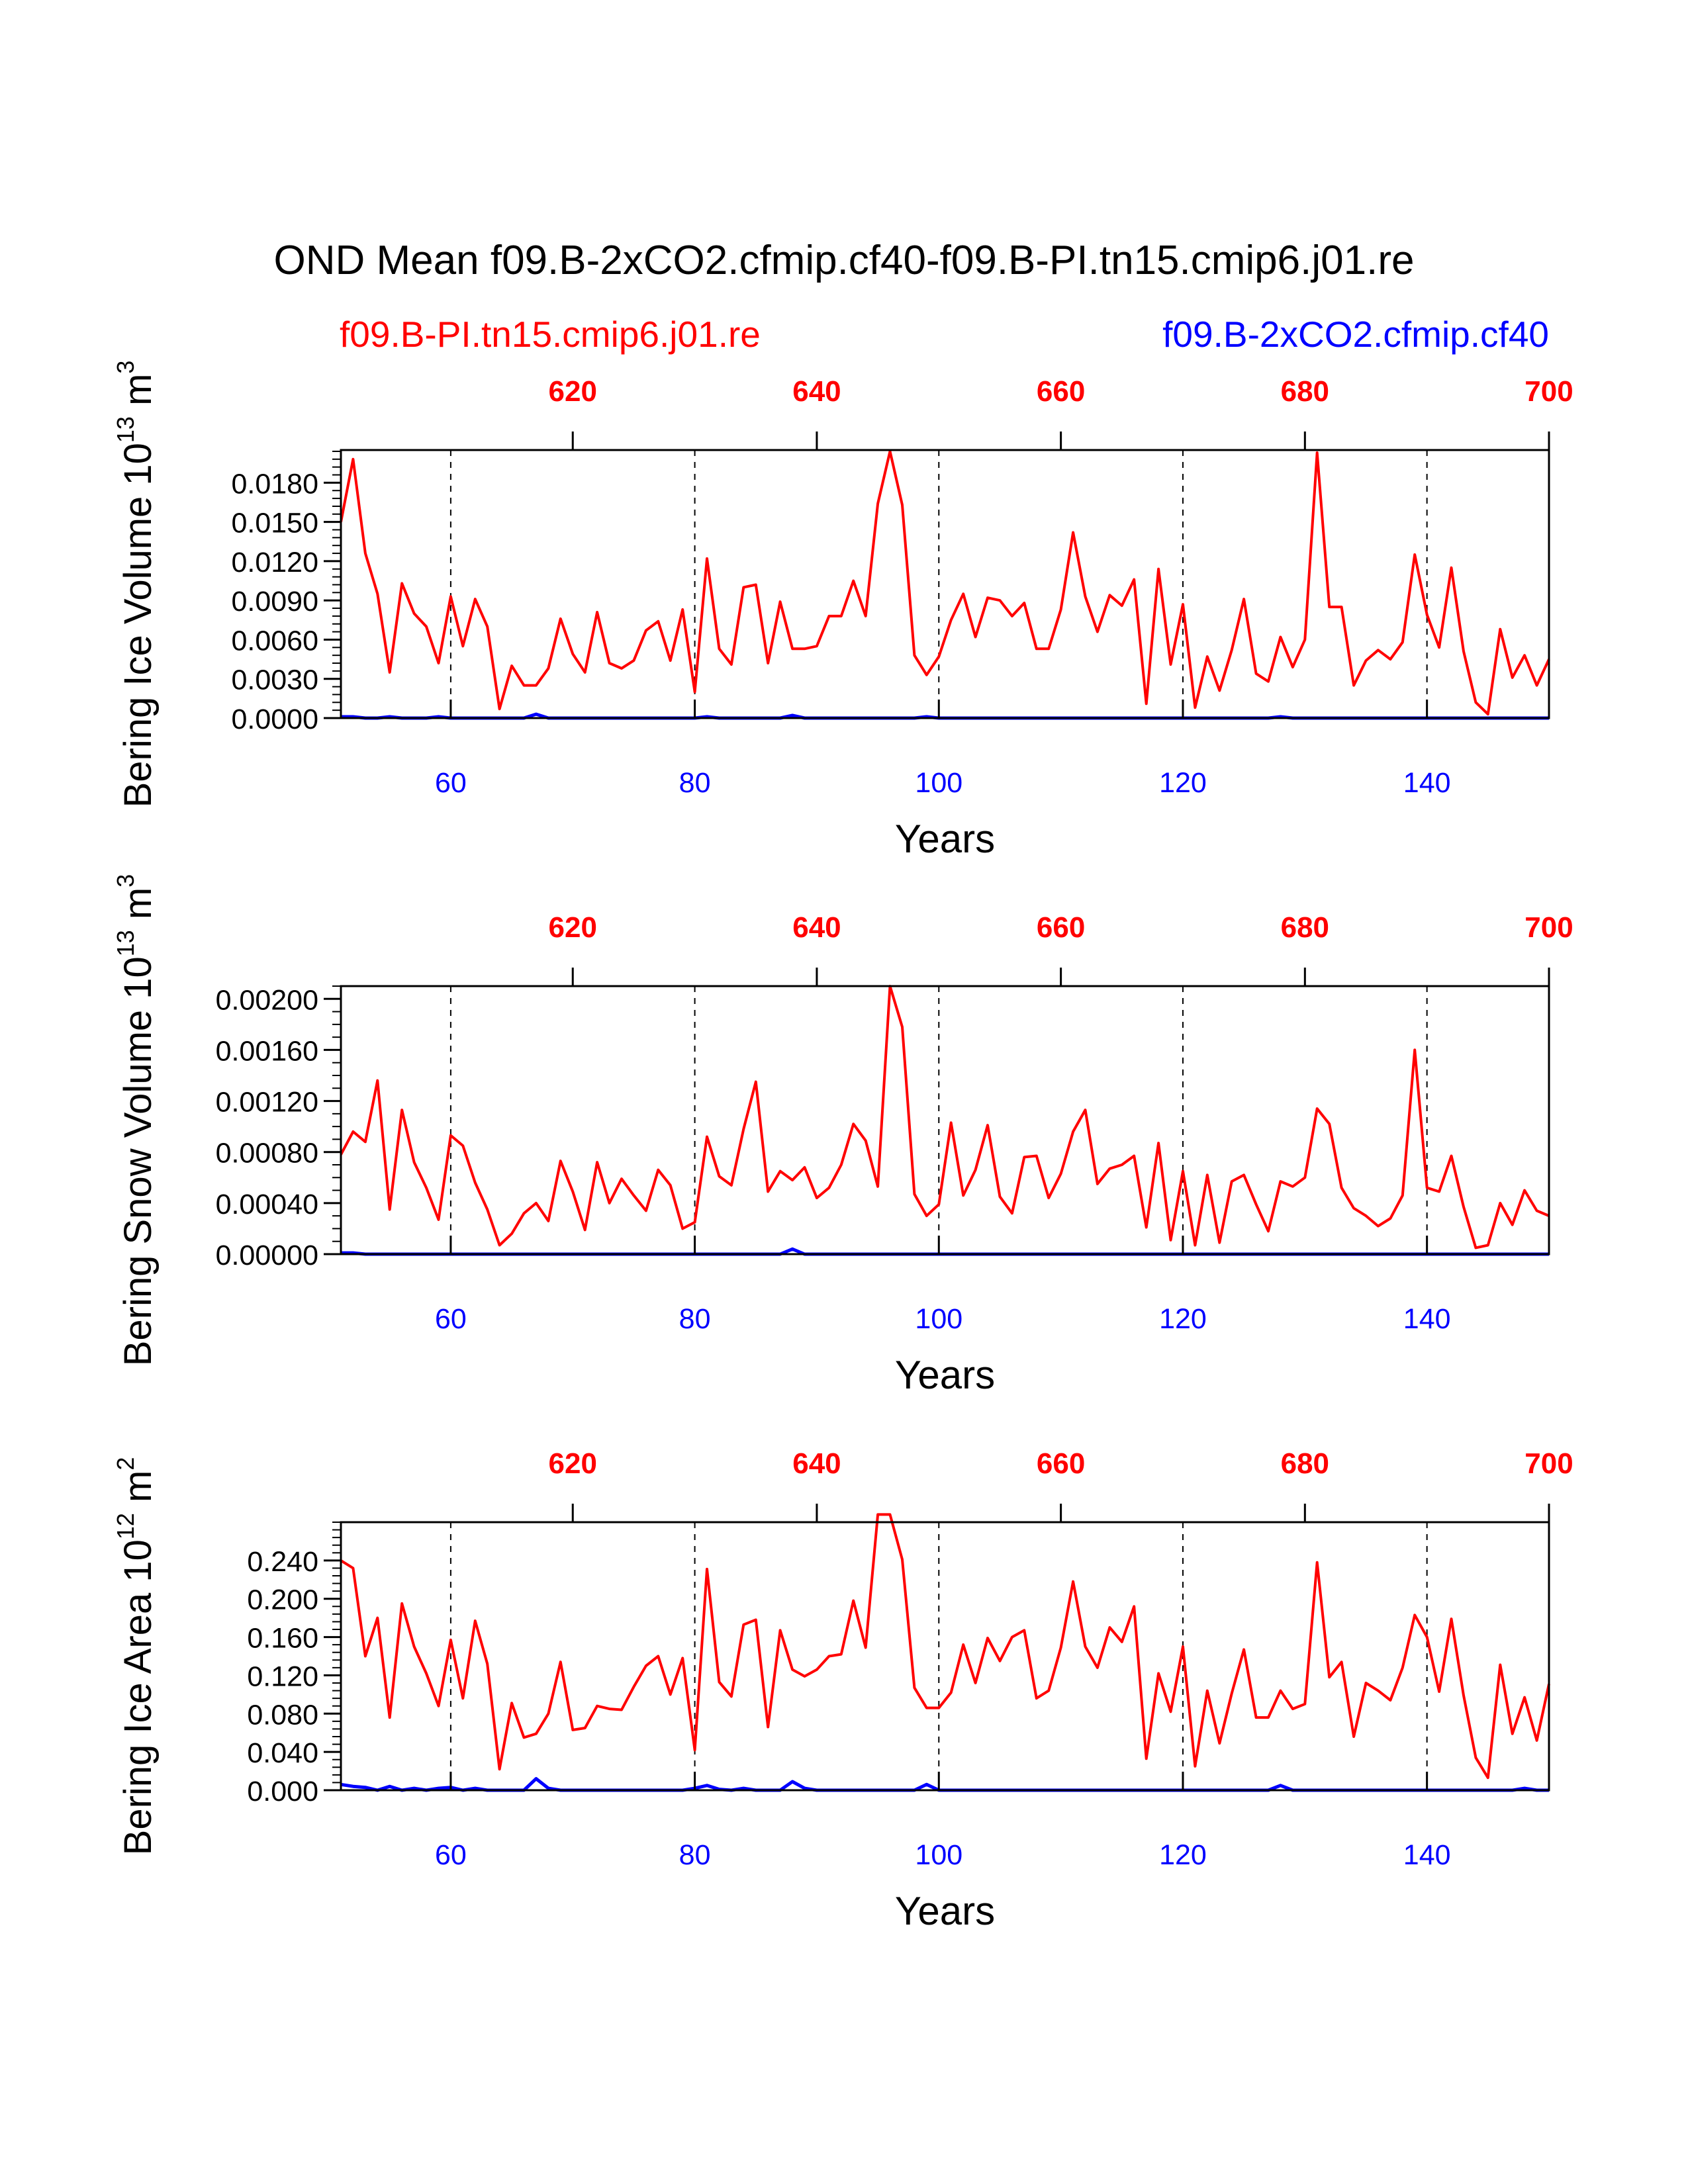 The width and height of the screenshot is (1688, 2184). I want to click on y-tick-label: 0.0180, so click(274, 484).